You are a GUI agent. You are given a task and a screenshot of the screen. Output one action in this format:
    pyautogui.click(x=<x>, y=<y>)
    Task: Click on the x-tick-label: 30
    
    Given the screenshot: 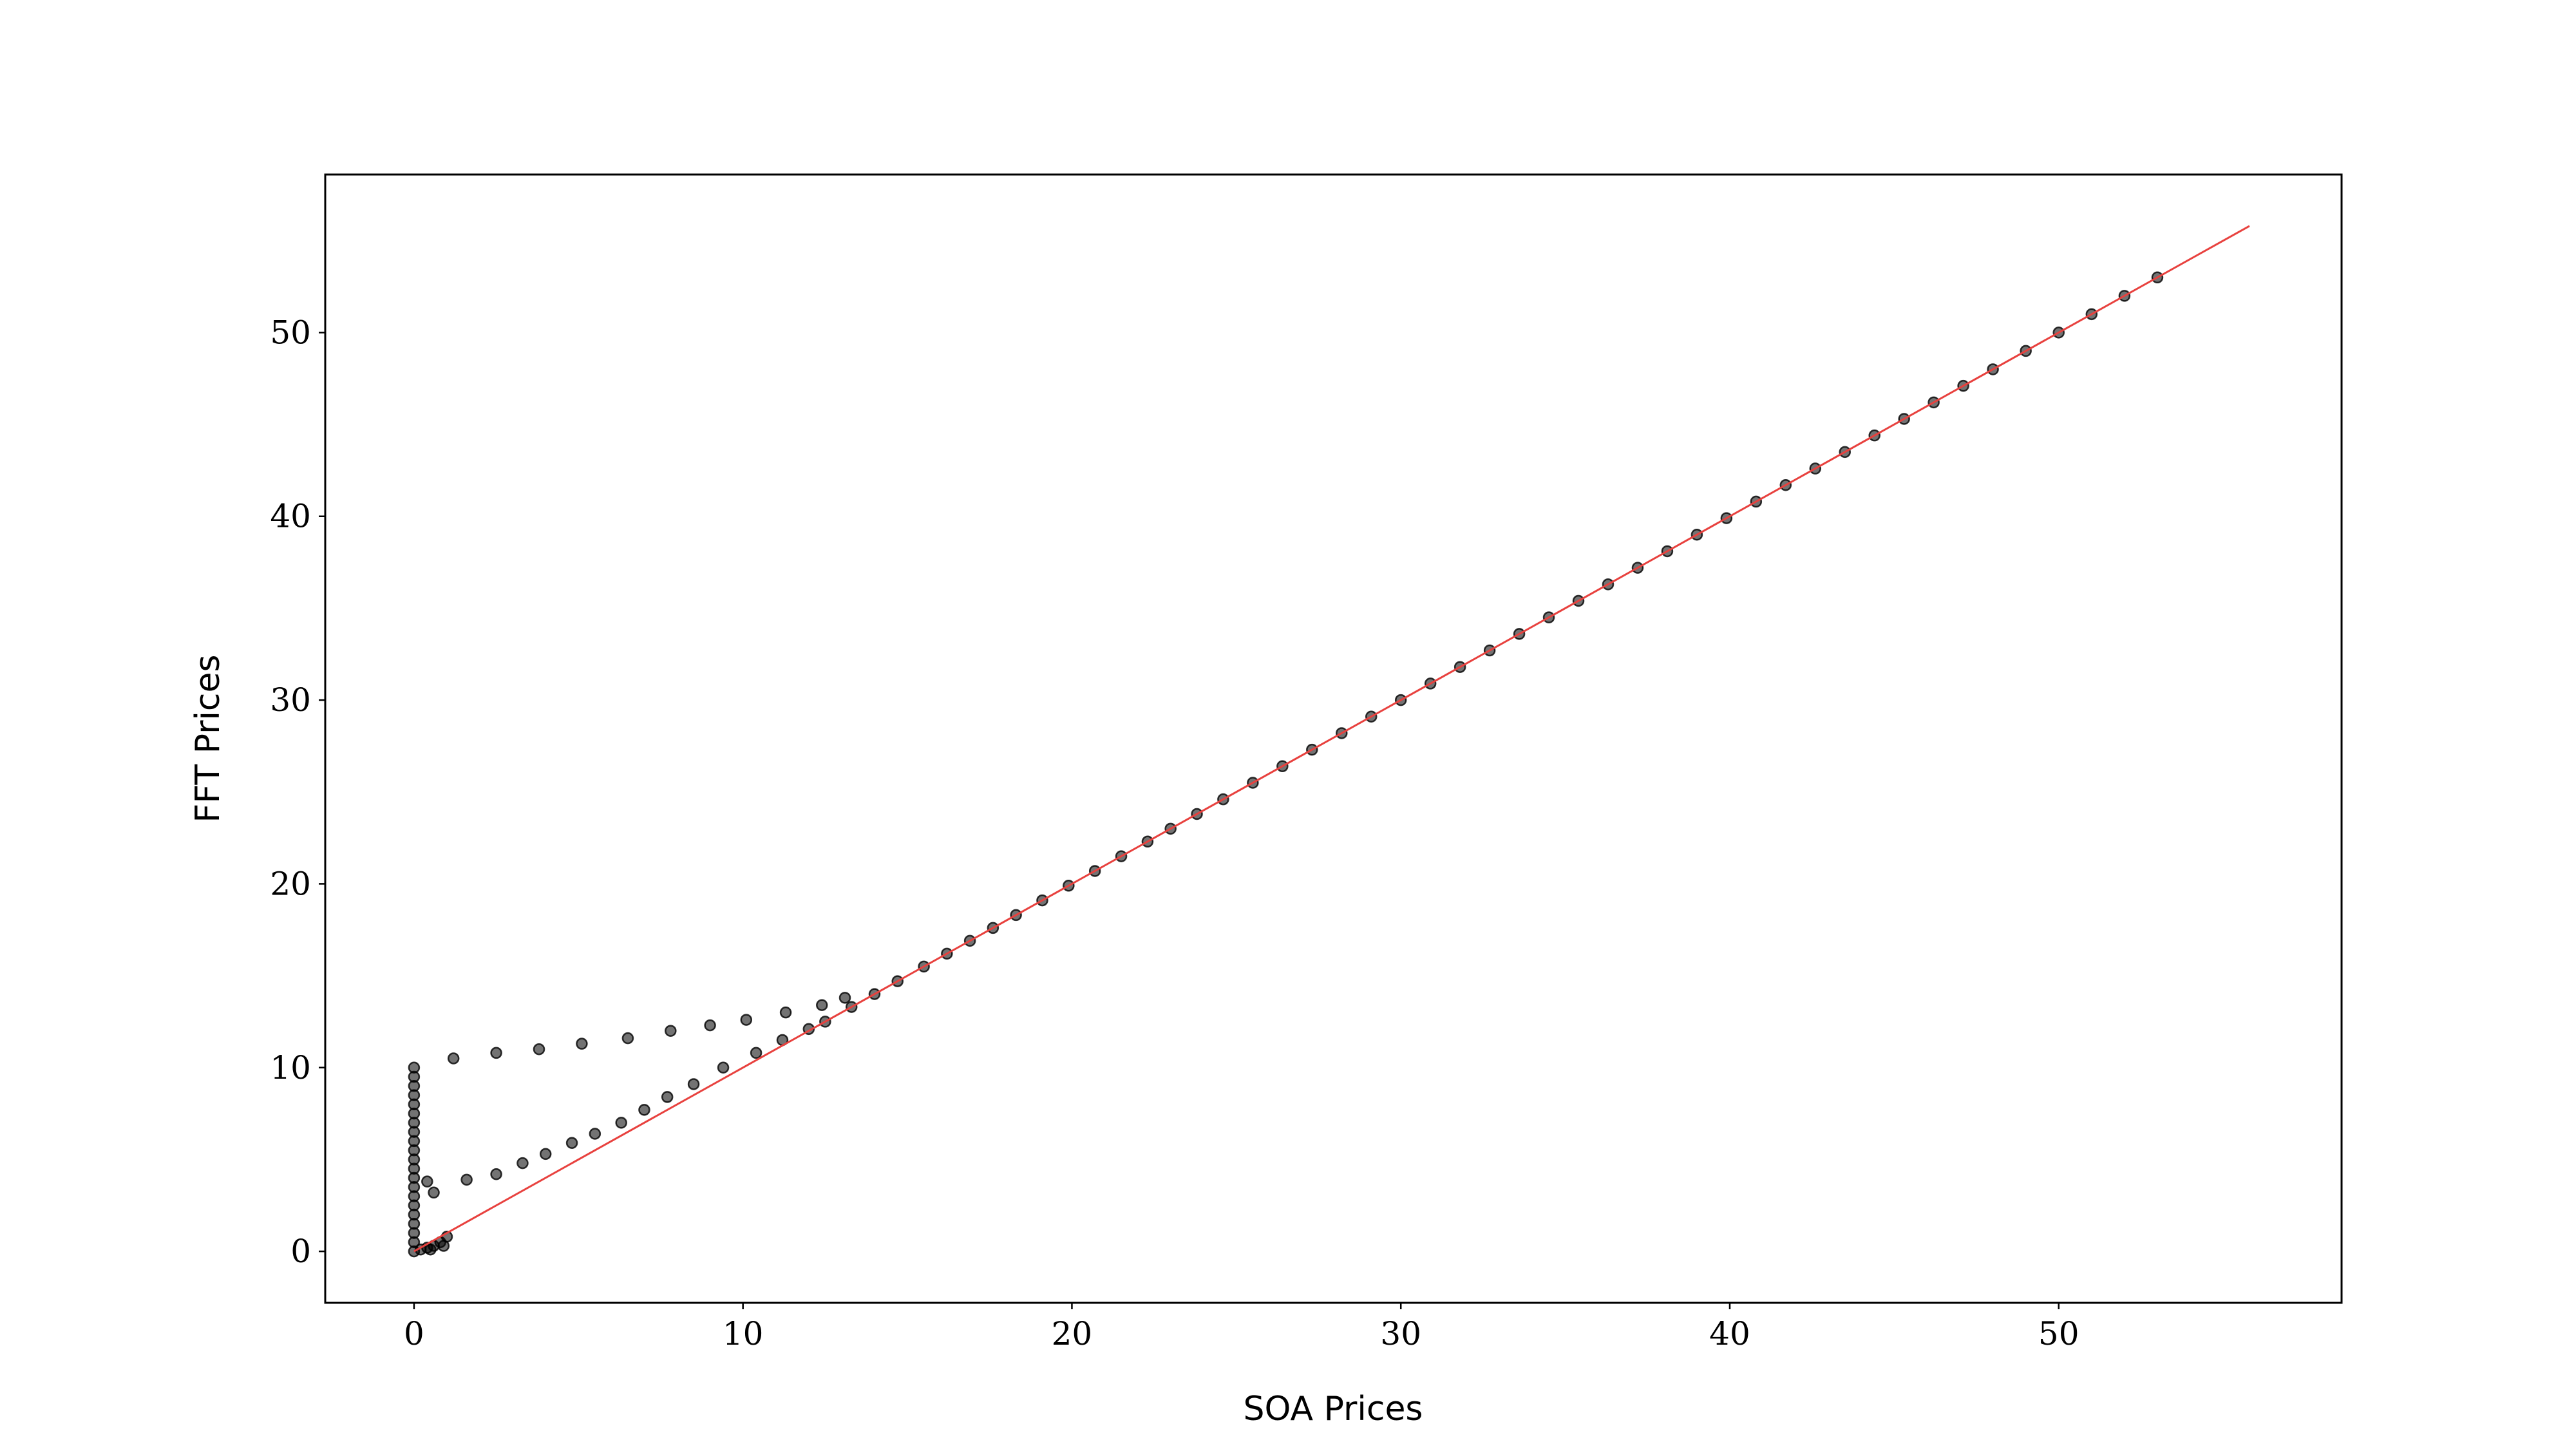 What is the action you would take?
    pyautogui.click(x=1401, y=1333)
    